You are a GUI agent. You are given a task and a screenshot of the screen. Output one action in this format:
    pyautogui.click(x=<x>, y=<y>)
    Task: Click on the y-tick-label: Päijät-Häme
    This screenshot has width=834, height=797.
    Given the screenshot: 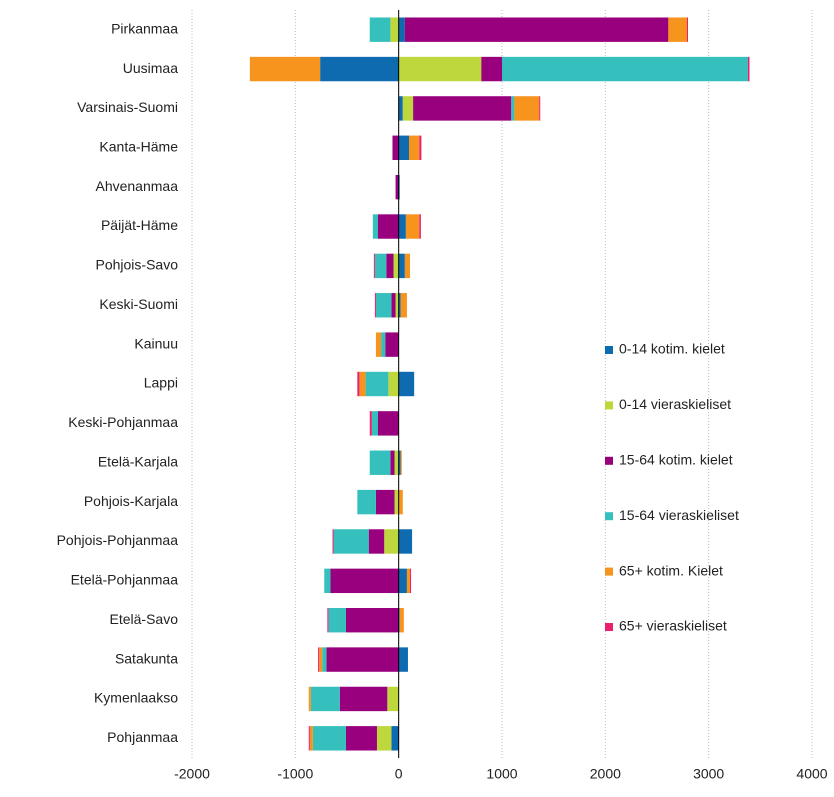 What is the action you would take?
    pyautogui.click(x=139, y=225)
    